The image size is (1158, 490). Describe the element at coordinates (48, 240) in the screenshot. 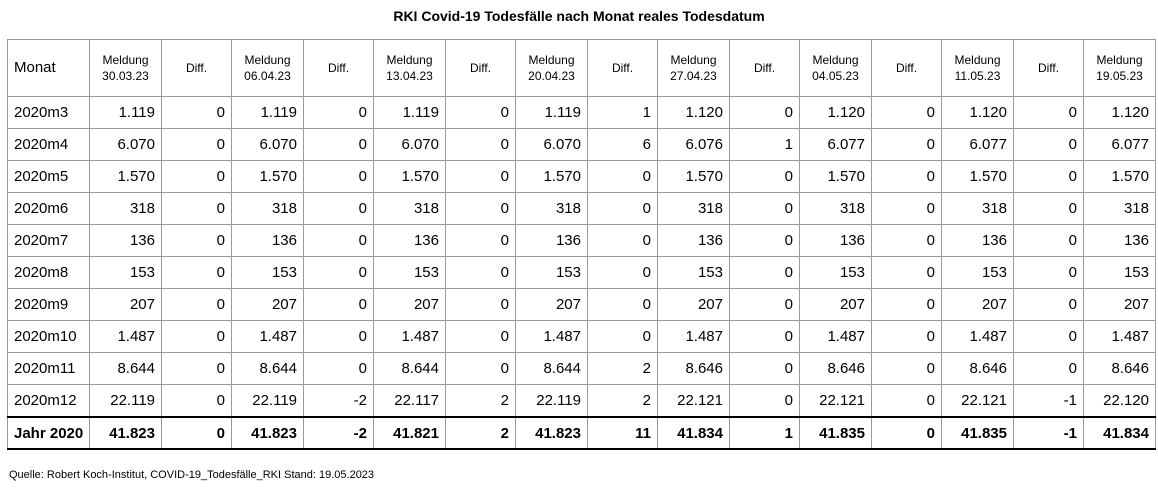

I see `month-cell: 2020m7` at that location.